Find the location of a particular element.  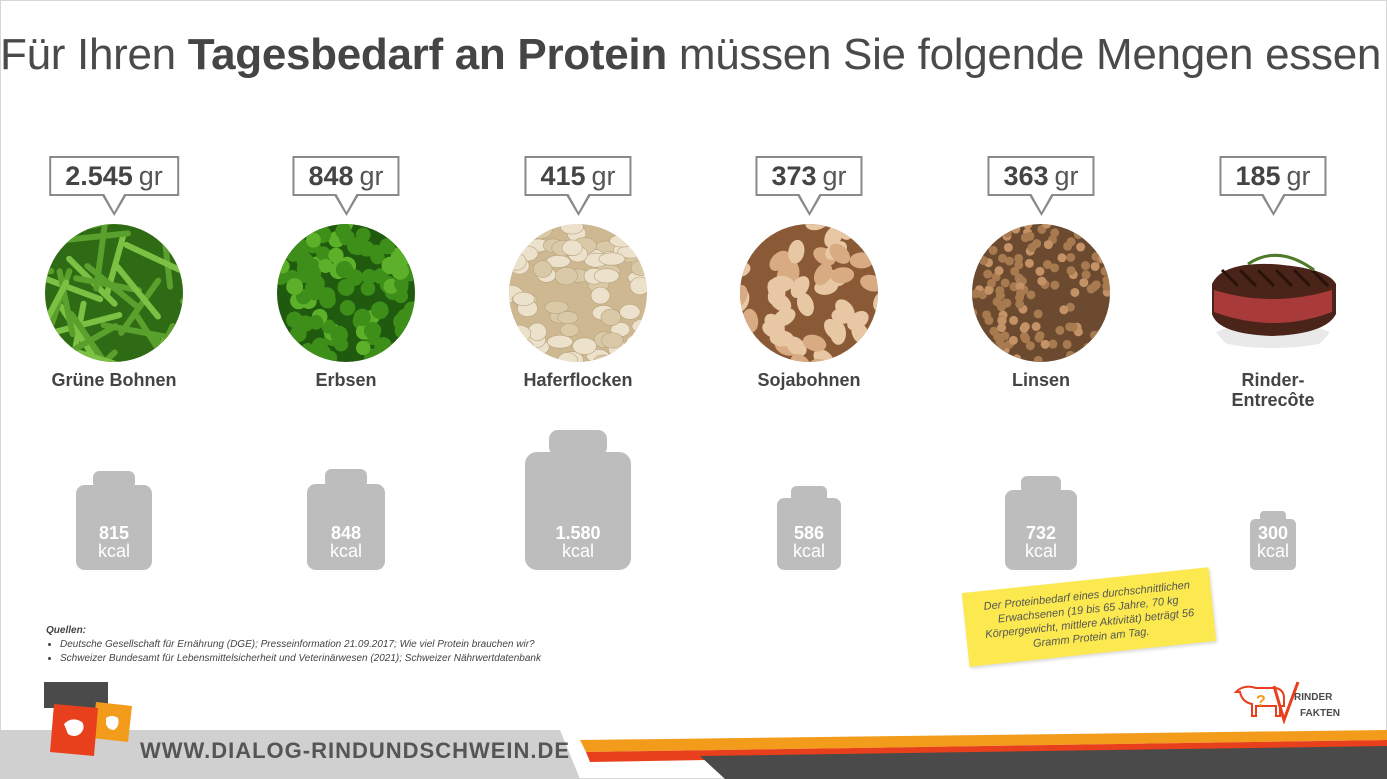

amount-value: 2.545 is located at coordinates (99, 176).